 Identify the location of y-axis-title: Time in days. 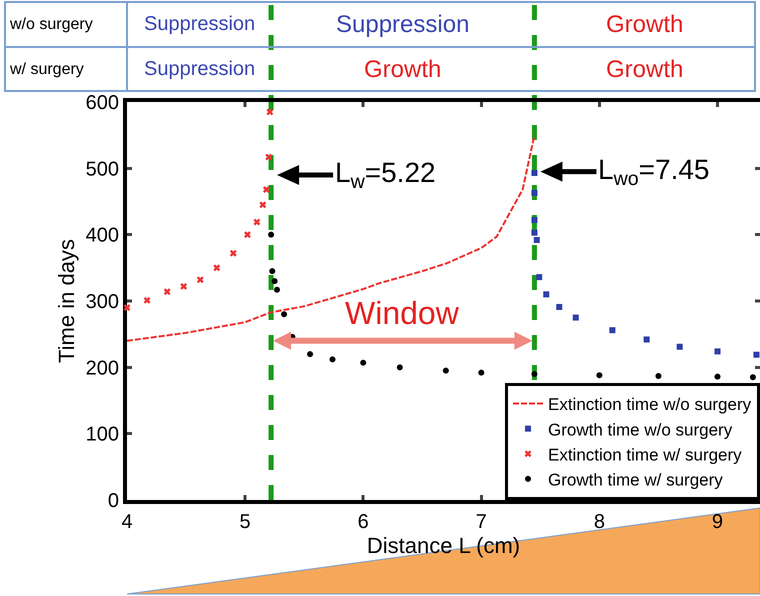
(66, 301).